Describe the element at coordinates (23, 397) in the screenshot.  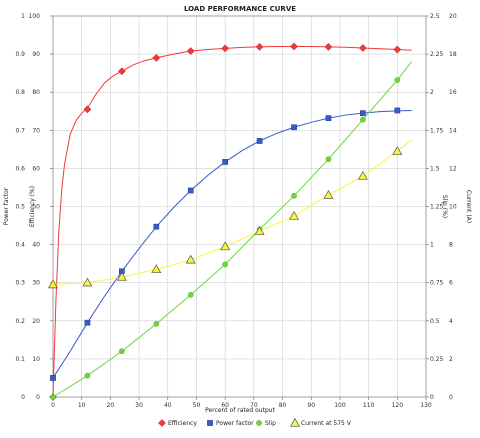
I see `power-factor-tick-label: 0` at that location.